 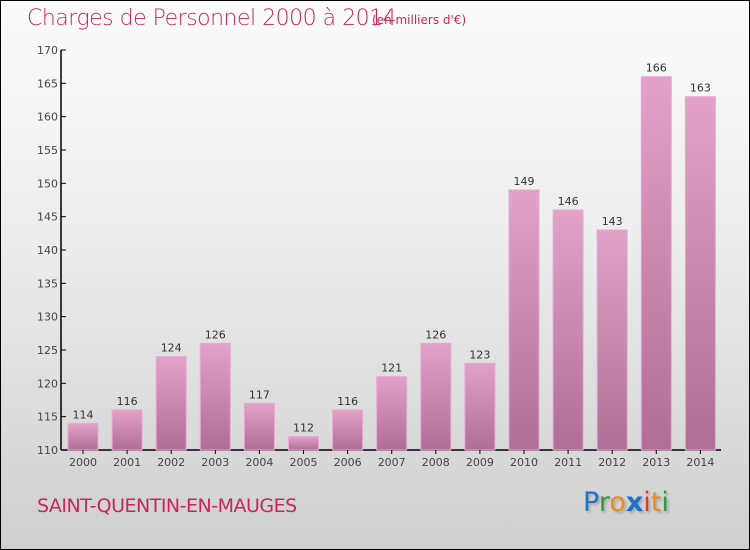 I want to click on bar-2006, so click(x=348, y=430).